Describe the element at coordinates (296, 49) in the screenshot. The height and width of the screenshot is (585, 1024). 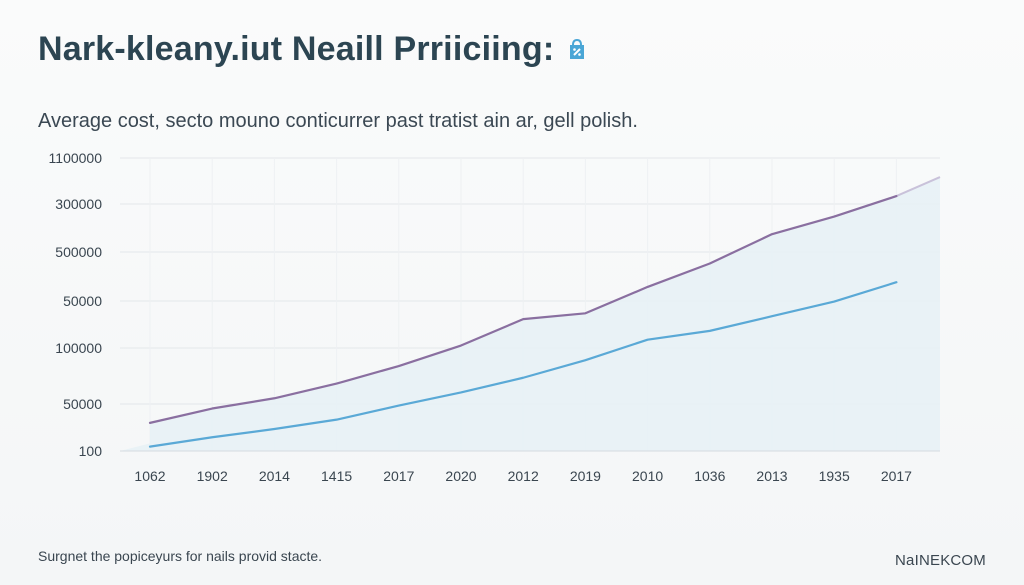
I see `page-title: Nark-kleany.iut Neaill Prriiciing:` at that location.